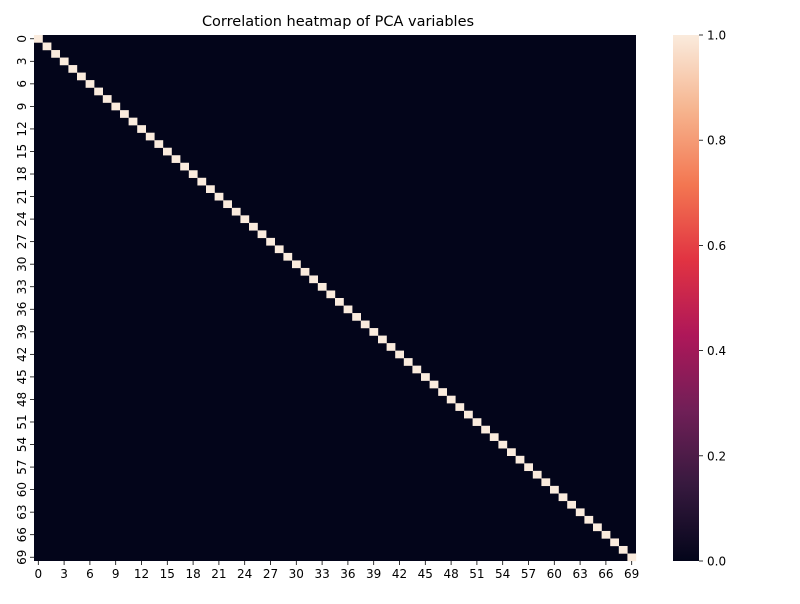  What do you see at coordinates (22, 354) in the screenshot?
I see `y-tick-label: 42` at bounding box center [22, 354].